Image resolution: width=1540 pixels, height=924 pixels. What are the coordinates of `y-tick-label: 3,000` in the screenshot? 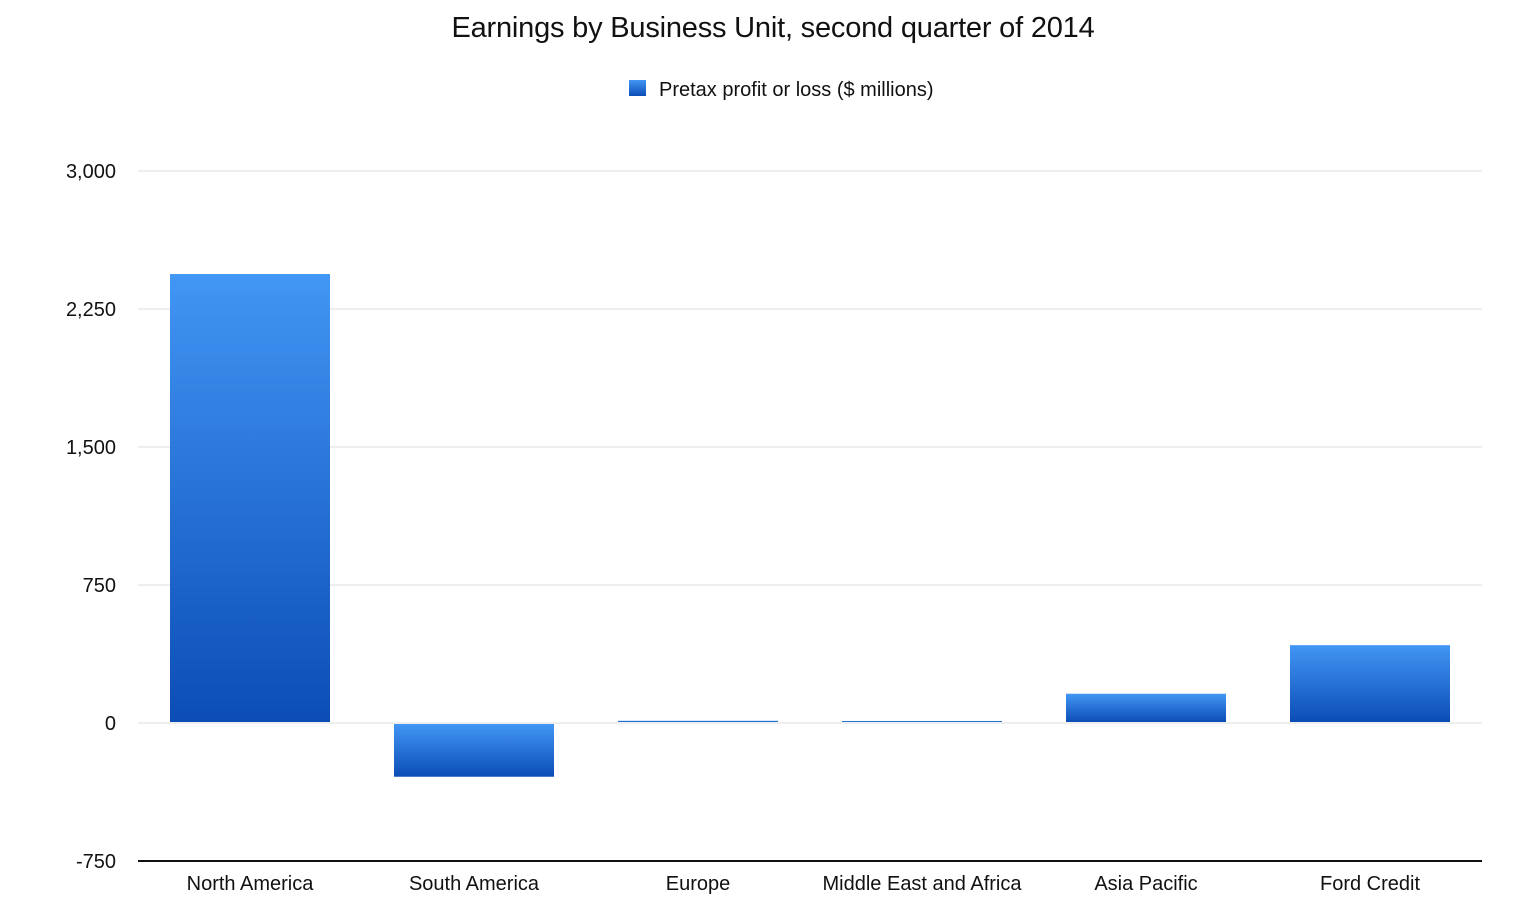 It's located at (91, 172).